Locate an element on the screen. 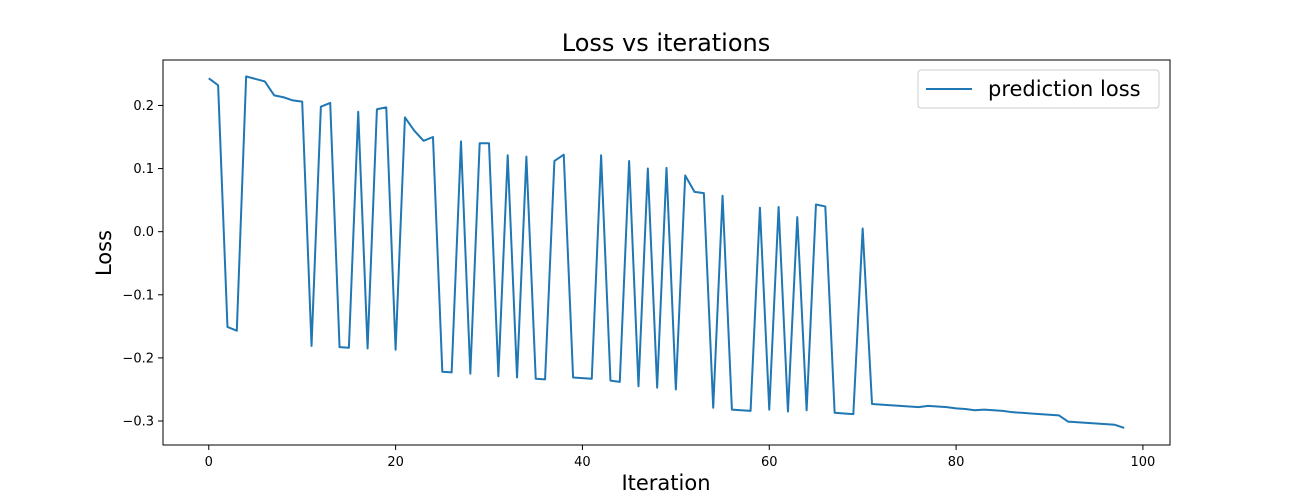 The height and width of the screenshot is (500, 1300). x-axis: 0 20 40 60 80 100 is located at coordinates (680, 457).